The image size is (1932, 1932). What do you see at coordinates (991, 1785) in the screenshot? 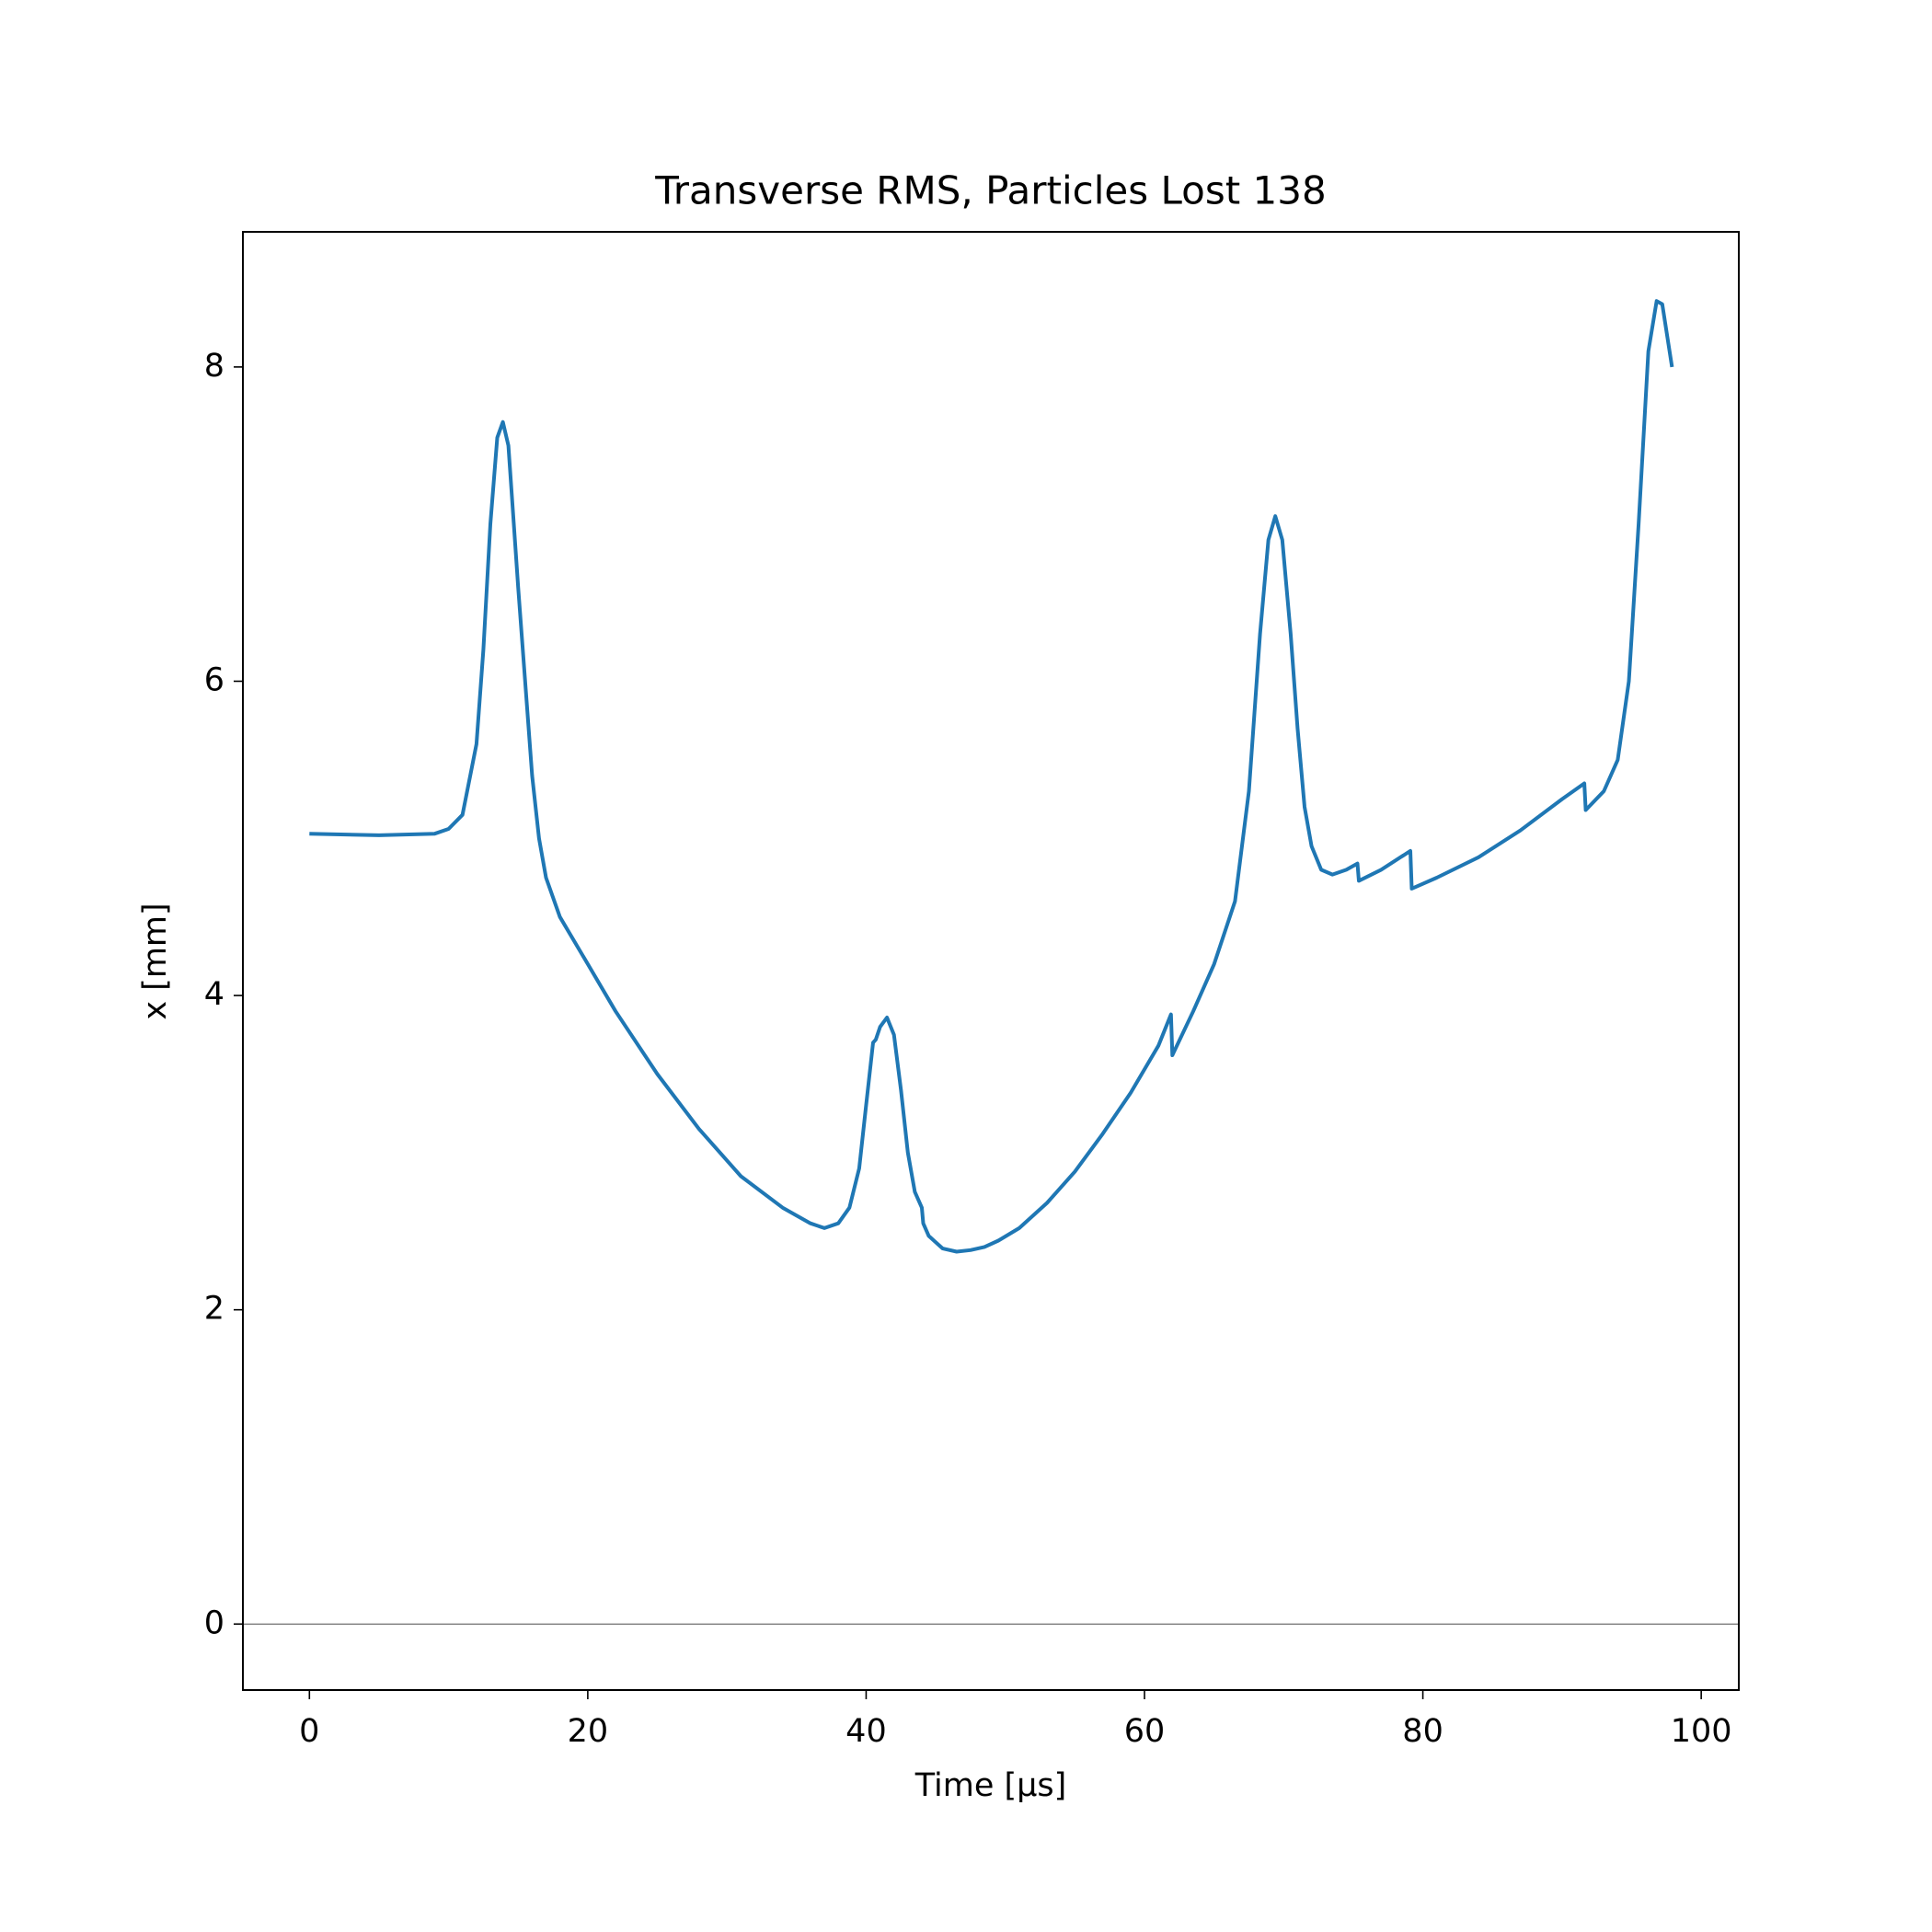
I see `x-axis-label: Time [μs]` at bounding box center [991, 1785].